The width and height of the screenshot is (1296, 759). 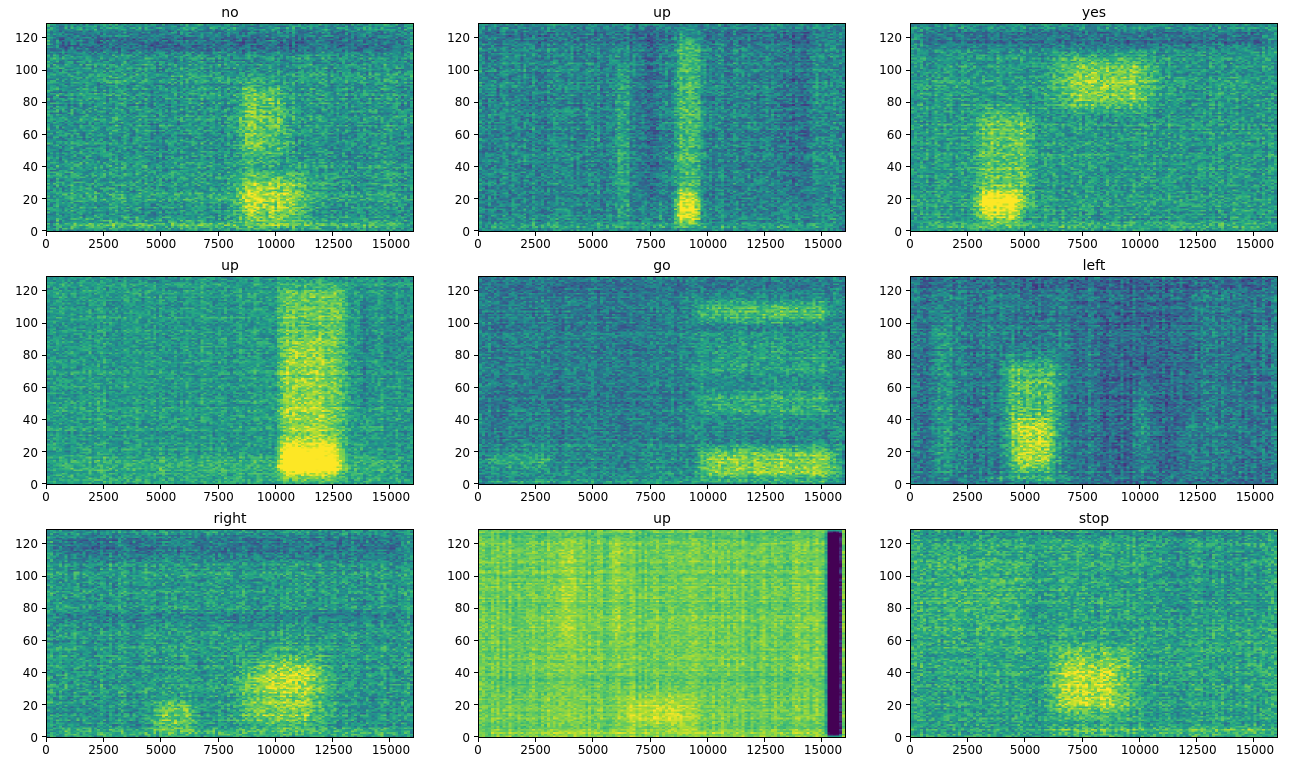 I want to click on subplot-title: up, so click(x=230, y=266).